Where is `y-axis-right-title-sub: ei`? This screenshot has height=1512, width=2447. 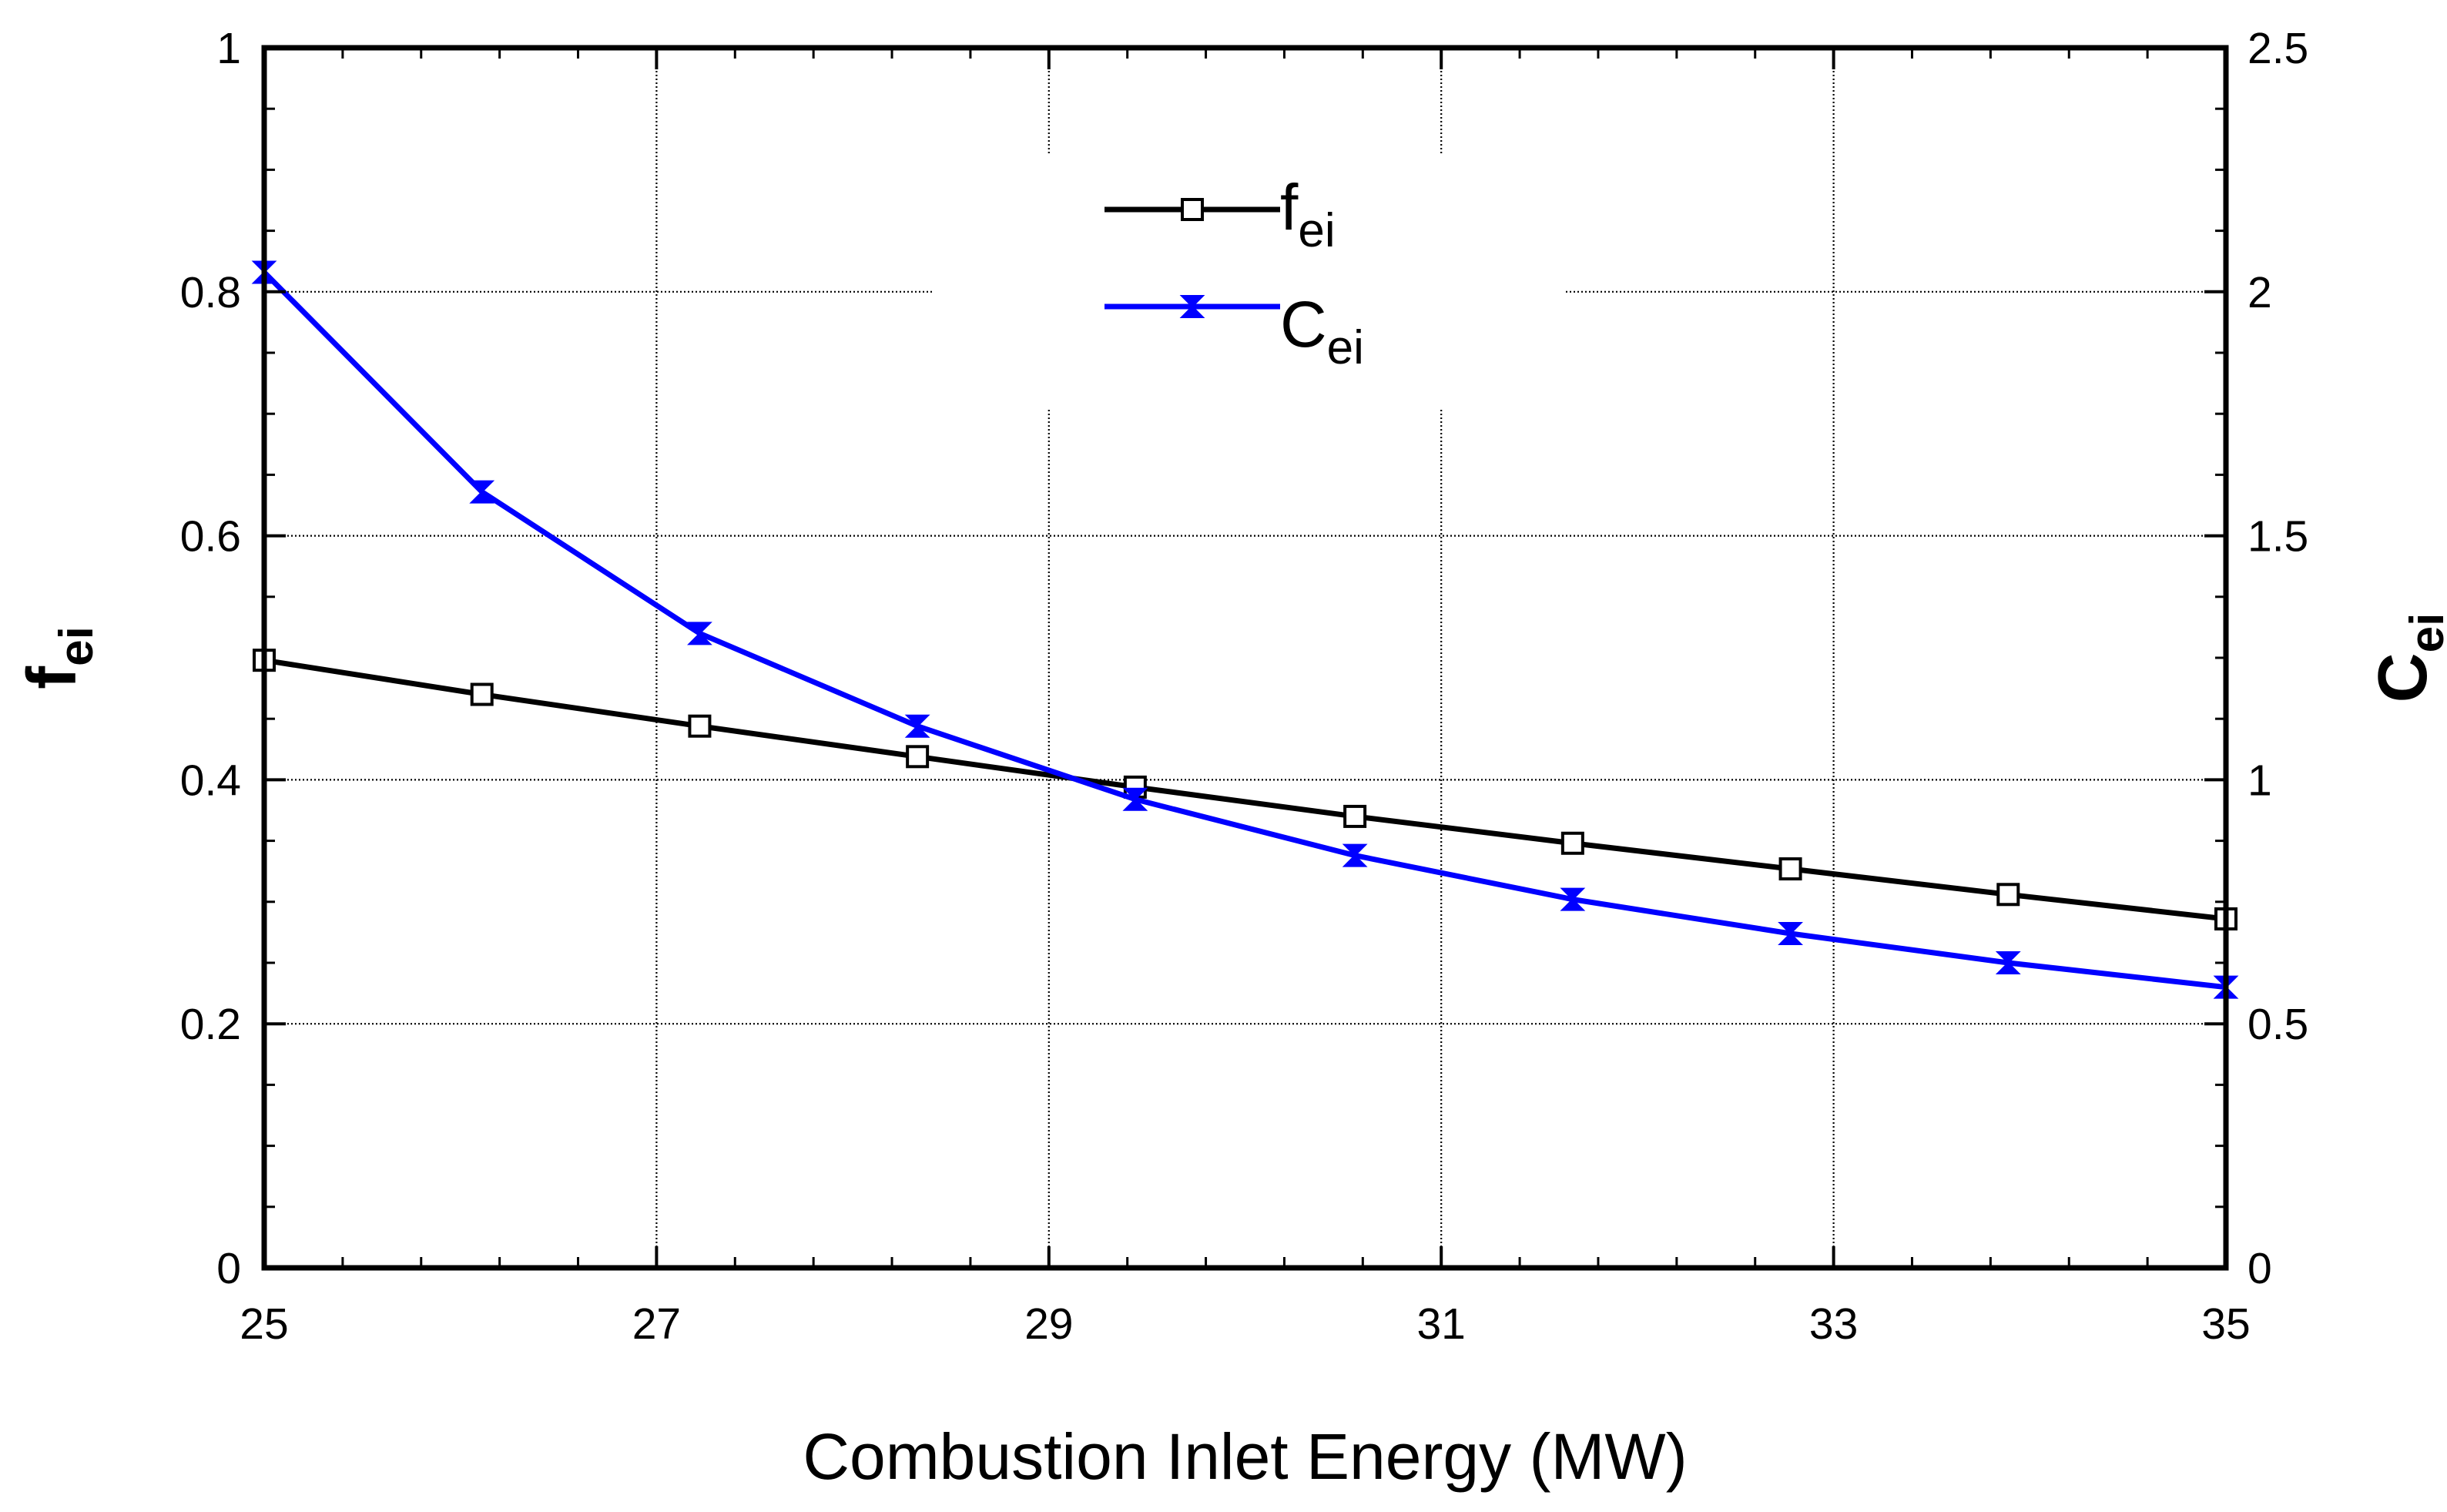
y-axis-right-title-sub: ei is located at coordinates (2424, 633).